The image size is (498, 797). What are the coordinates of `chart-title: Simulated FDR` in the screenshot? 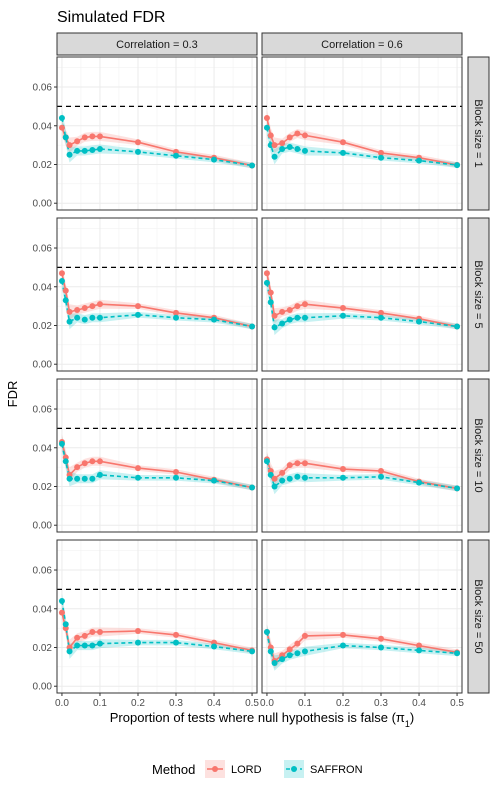 It's located at (111, 17).